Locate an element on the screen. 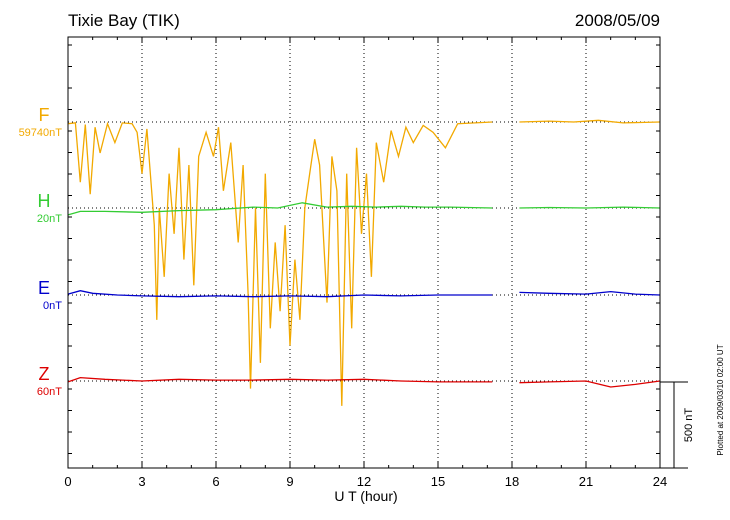 This screenshot has width=730, height=520. component-baseline-H: 20nT is located at coordinates (49, 219).